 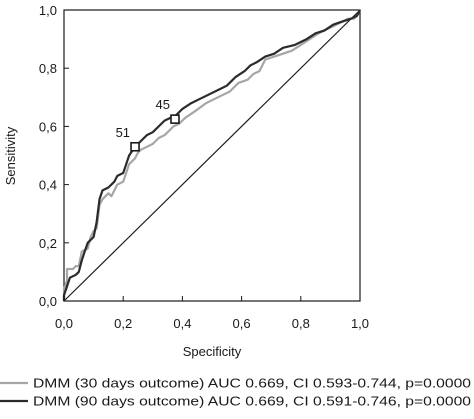 I want to click on x-tick-label: 0,2, so click(x=123, y=323).